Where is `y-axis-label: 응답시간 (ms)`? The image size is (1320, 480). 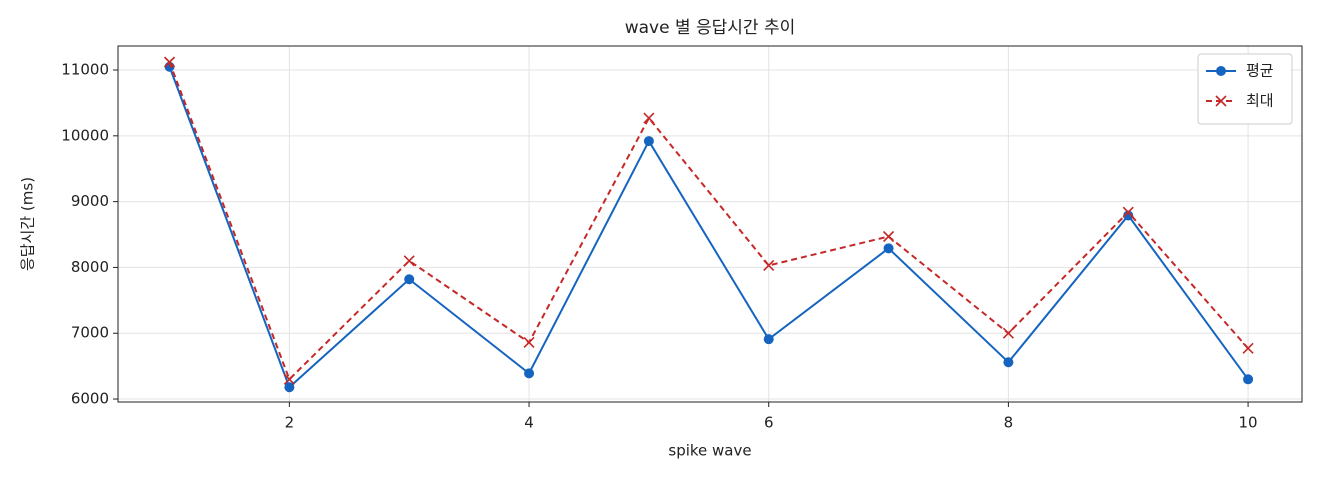
y-axis-label: 응답시간 (ms) is located at coordinates (28, 224).